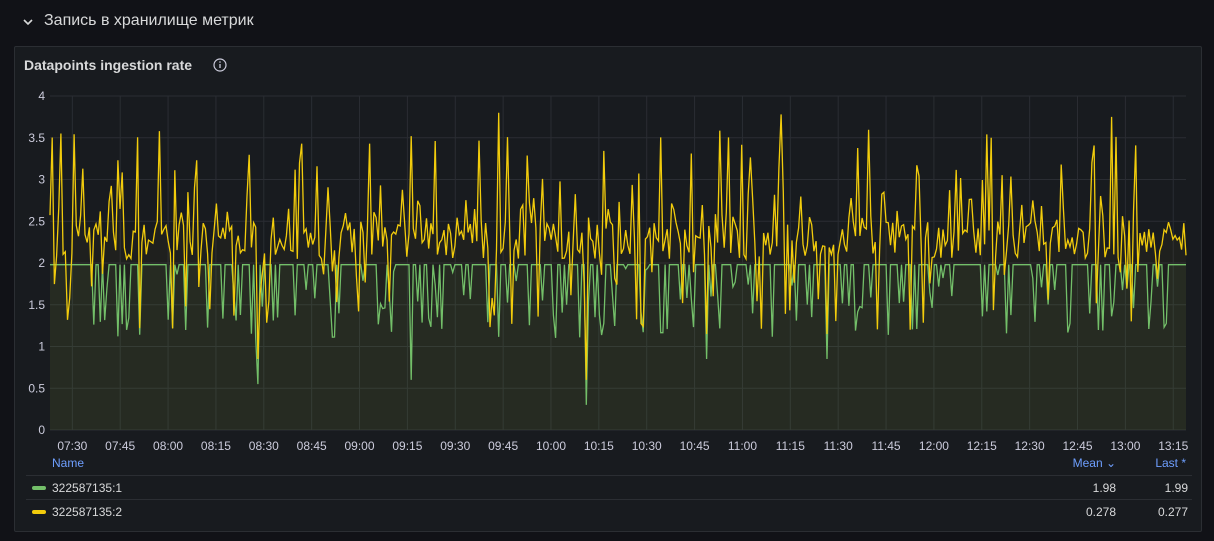 The image size is (1214, 541). I want to click on legend-header-mean: Mean ⌄, so click(1094, 463).